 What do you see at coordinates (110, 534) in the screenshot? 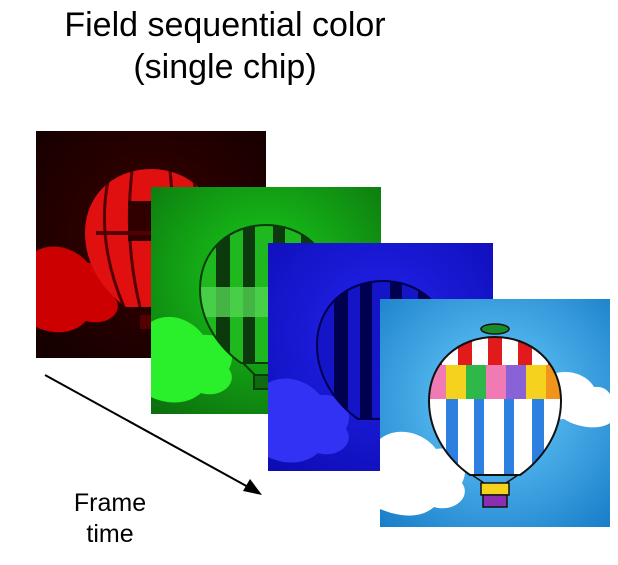
I see `frame-time-label-line-2: time` at bounding box center [110, 534].